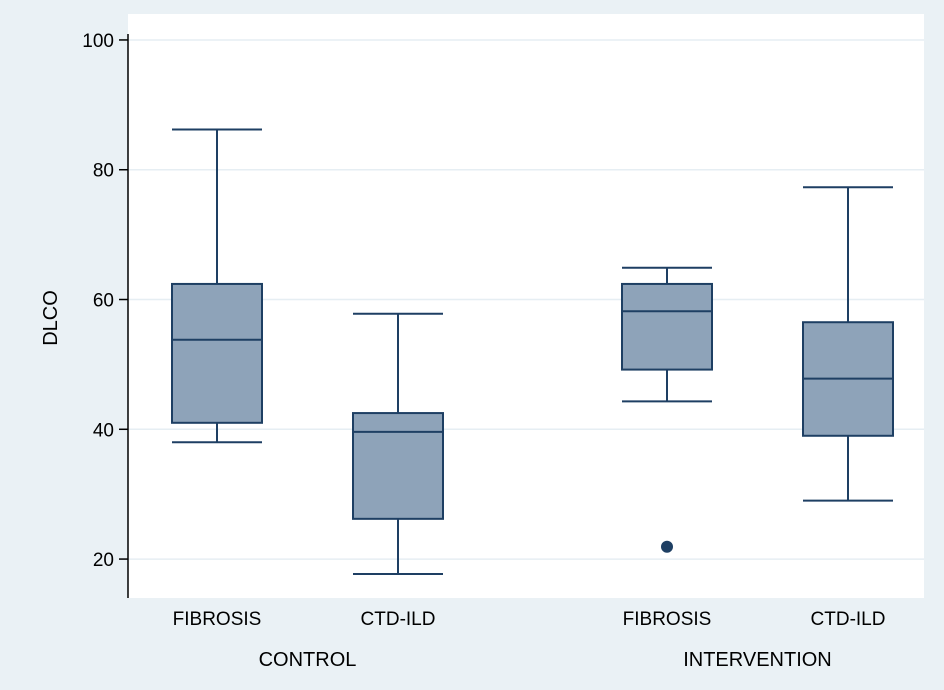  What do you see at coordinates (103, 171) in the screenshot?
I see `y-tick-label-80: 80` at bounding box center [103, 171].